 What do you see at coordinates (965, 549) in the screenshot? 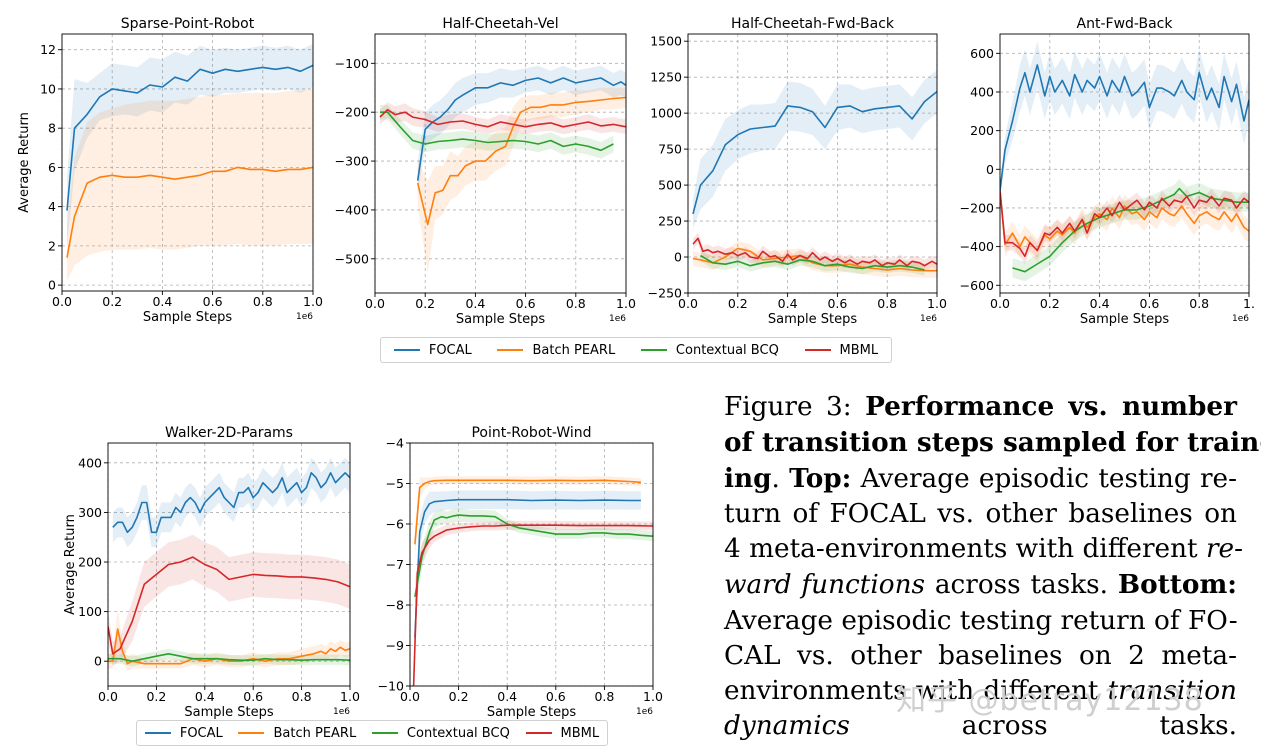
I see `caption-segment: 4 meta-environments with different` at bounding box center [965, 549].